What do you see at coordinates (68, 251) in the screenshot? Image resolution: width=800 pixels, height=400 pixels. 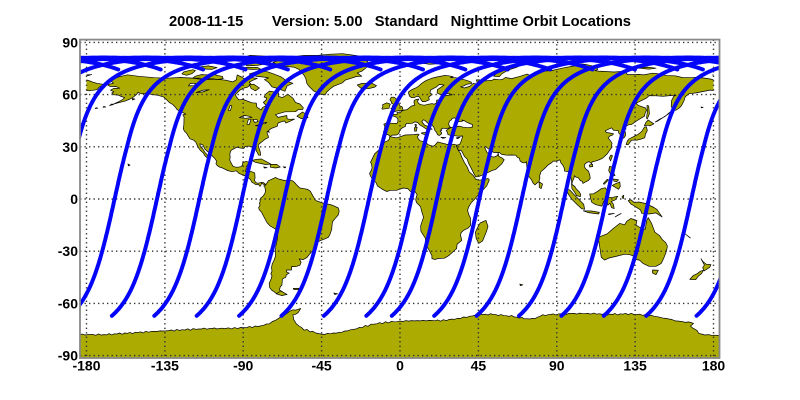 I see `svg-text: -30` at bounding box center [68, 251].